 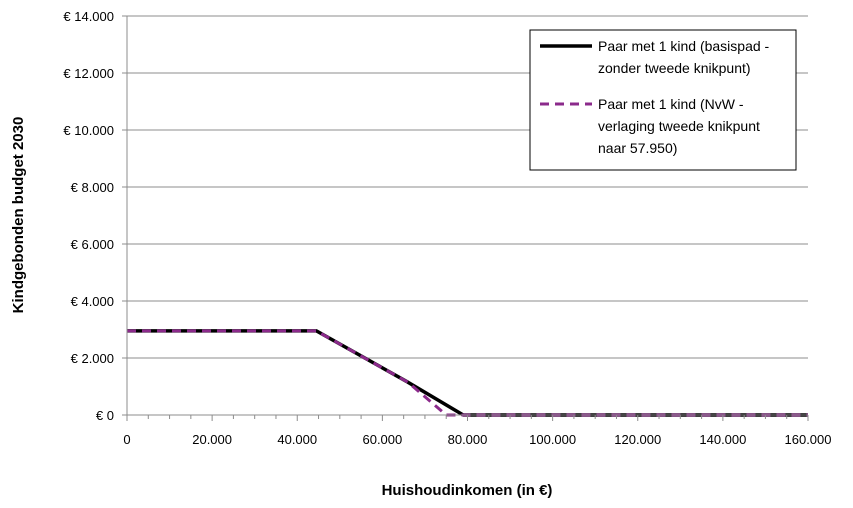 I want to click on x-tick-label: 80.000, so click(x=468, y=439).